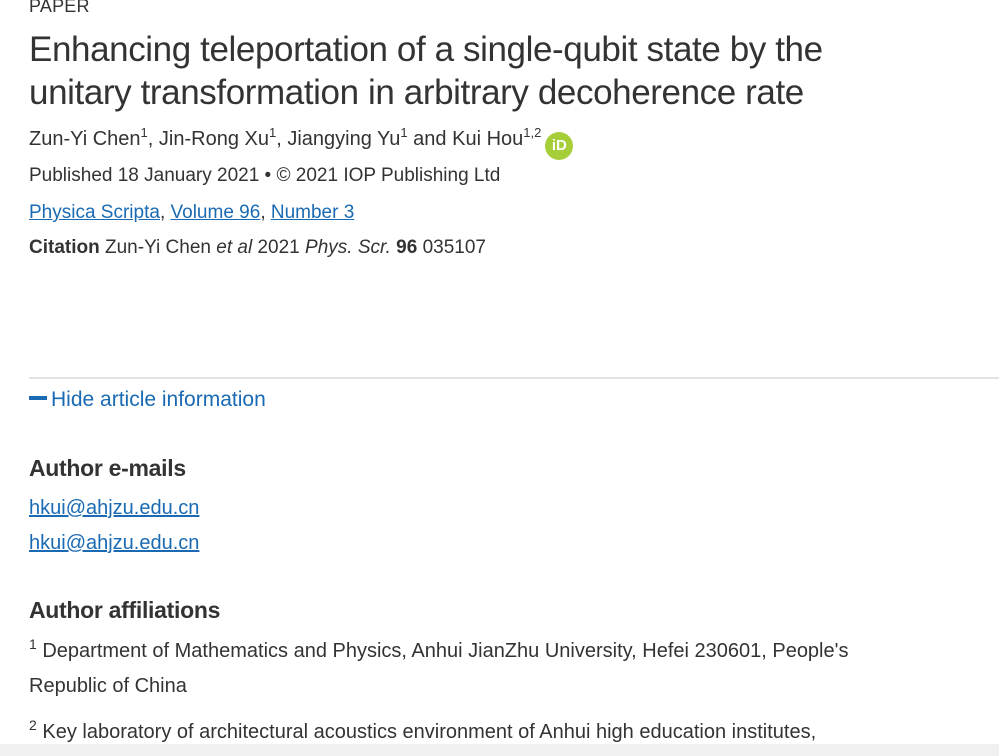  Describe the element at coordinates (59, 8) in the screenshot. I see `article-type-label: PAPER` at that location.